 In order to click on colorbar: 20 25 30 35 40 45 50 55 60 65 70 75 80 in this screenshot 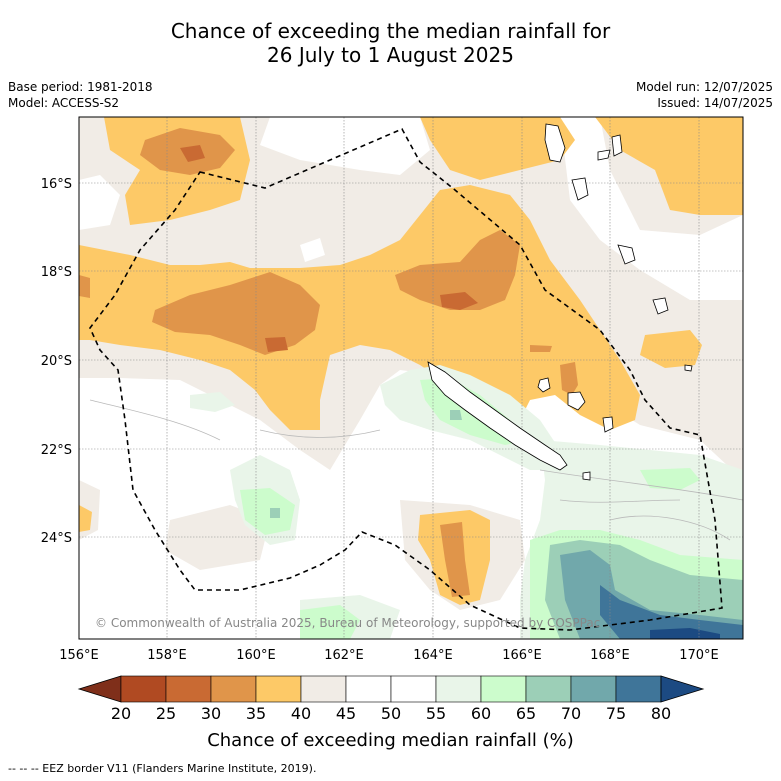, I will do `click(391, 699)`.